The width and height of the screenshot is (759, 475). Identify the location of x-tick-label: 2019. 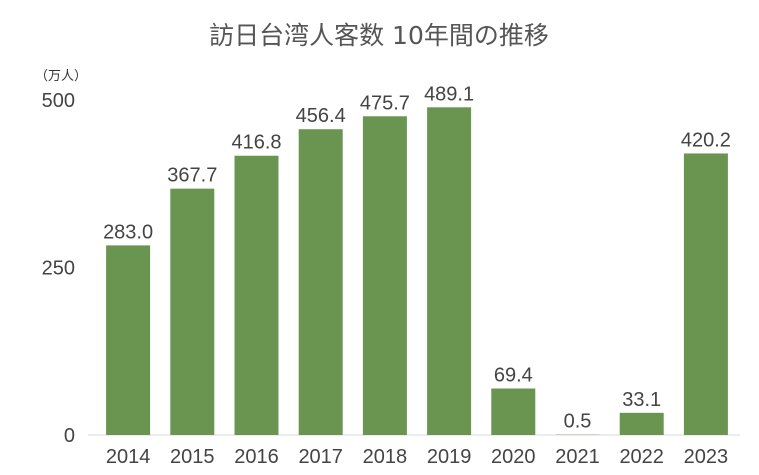
(449, 457).